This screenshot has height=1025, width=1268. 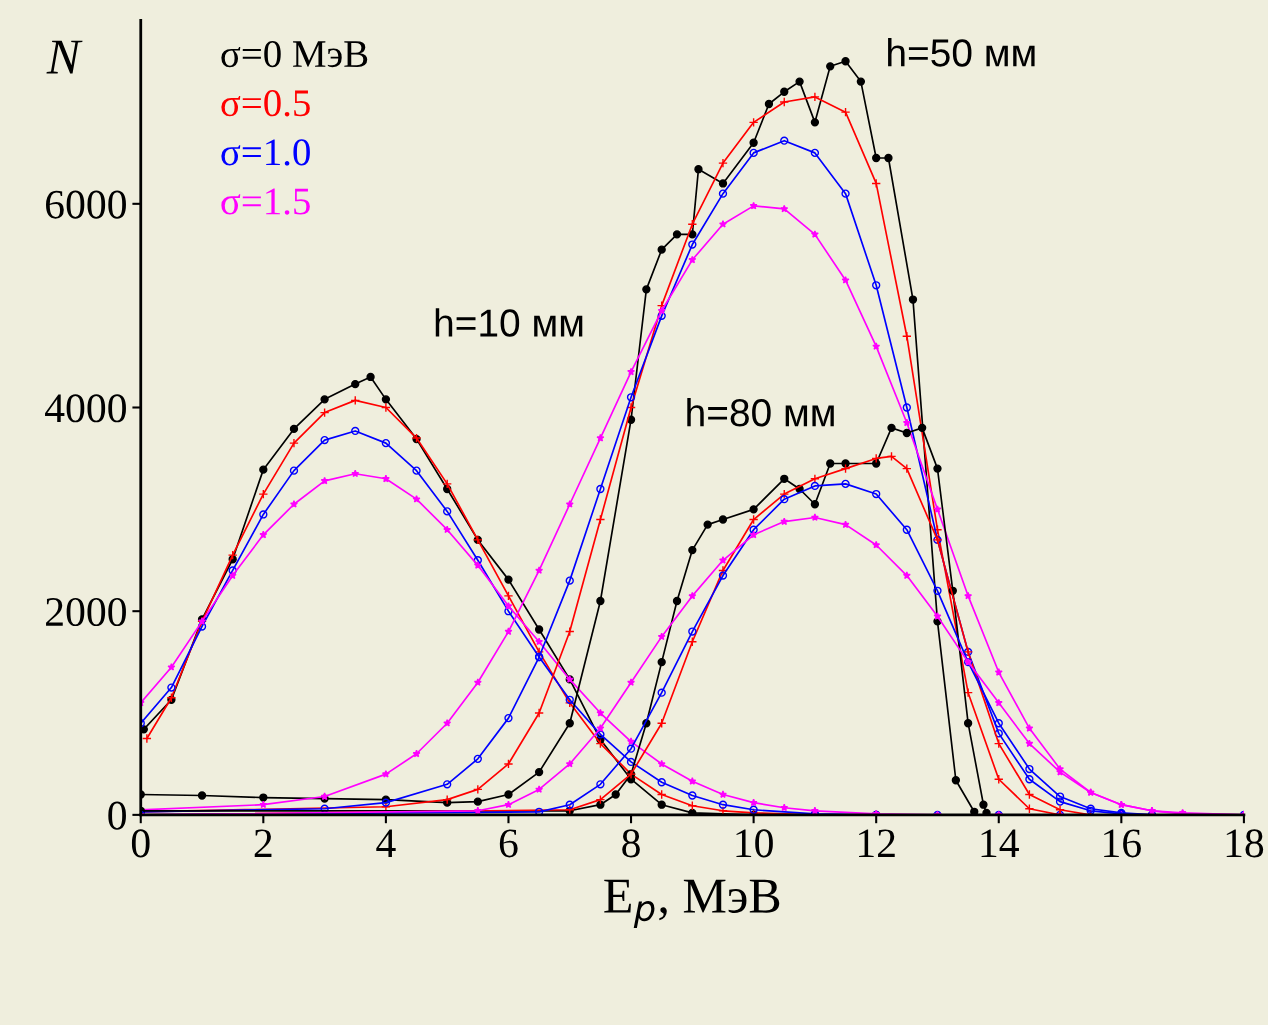 I want to click on y-tick-label: 6000, so click(x=86, y=204).